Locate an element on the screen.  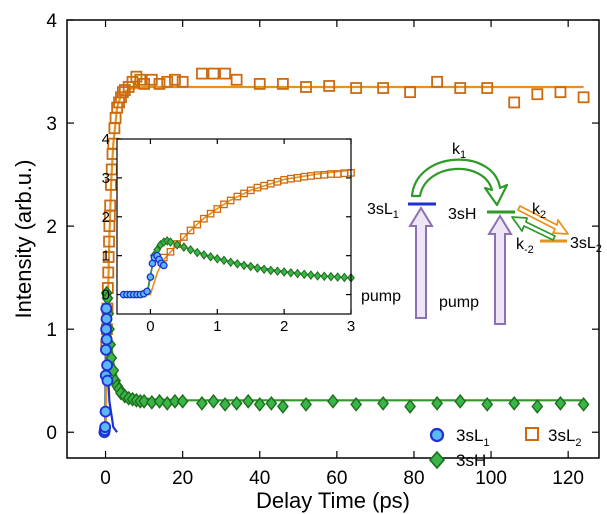
inset-y-tick-label: 1 is located at coordinates (106, 256).